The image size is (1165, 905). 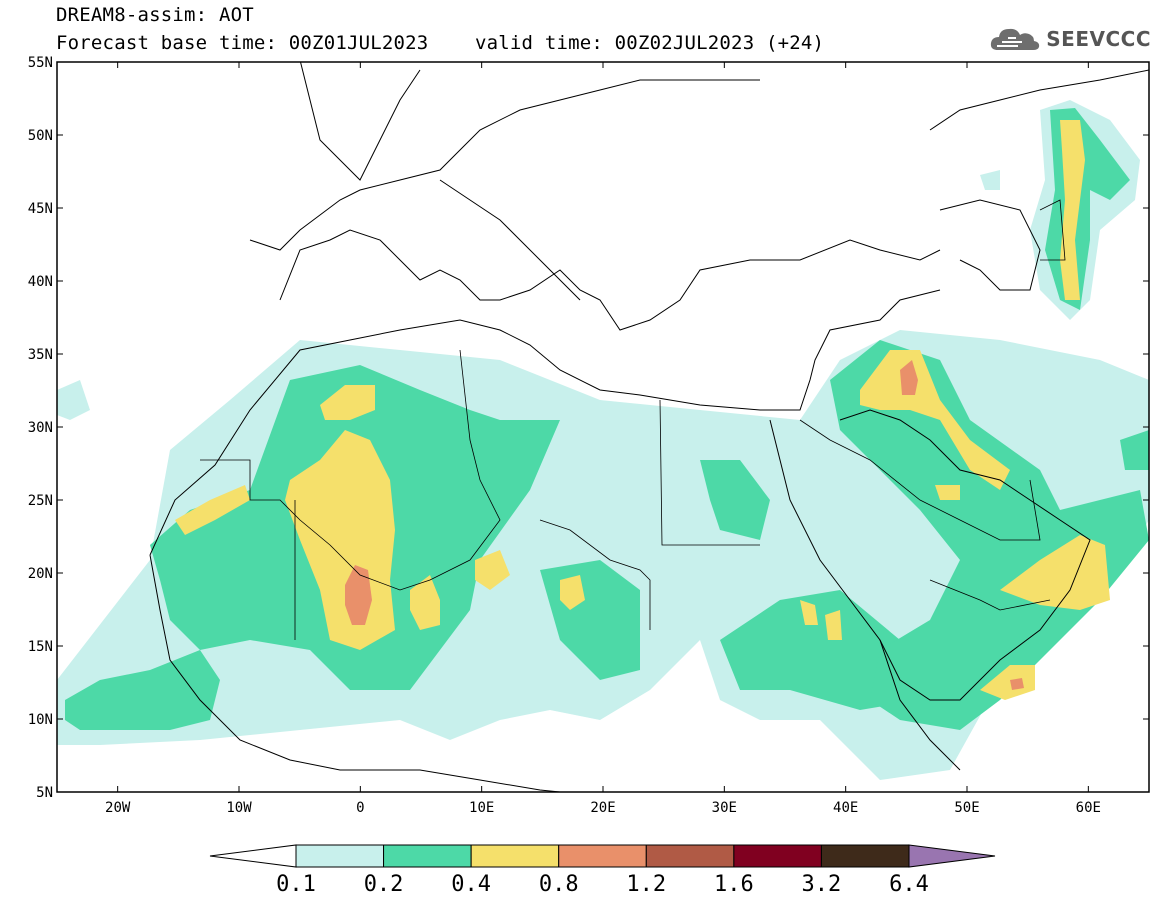 What do you see at coordinates (734, 884) in the screenshot?
I see `colorbar-label: 1.6` at bounding box center [734, 884].